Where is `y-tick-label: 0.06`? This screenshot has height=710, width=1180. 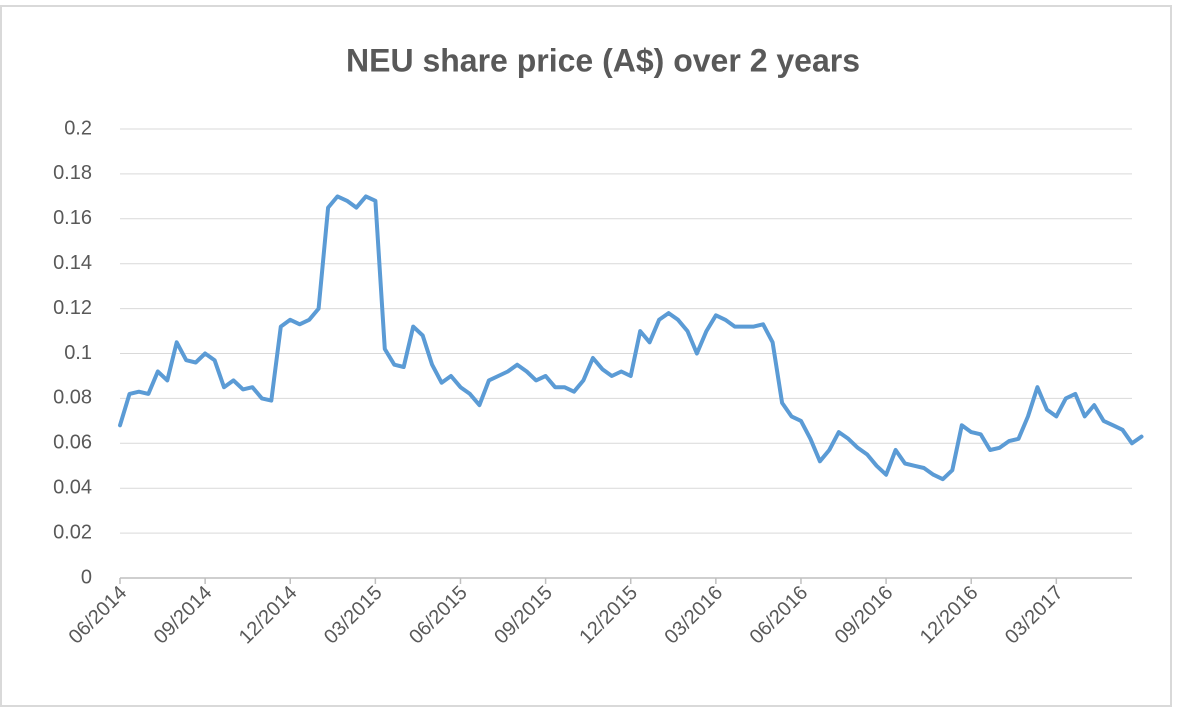 y-tick-label: 0.06 is located at coordinates (72, 443).